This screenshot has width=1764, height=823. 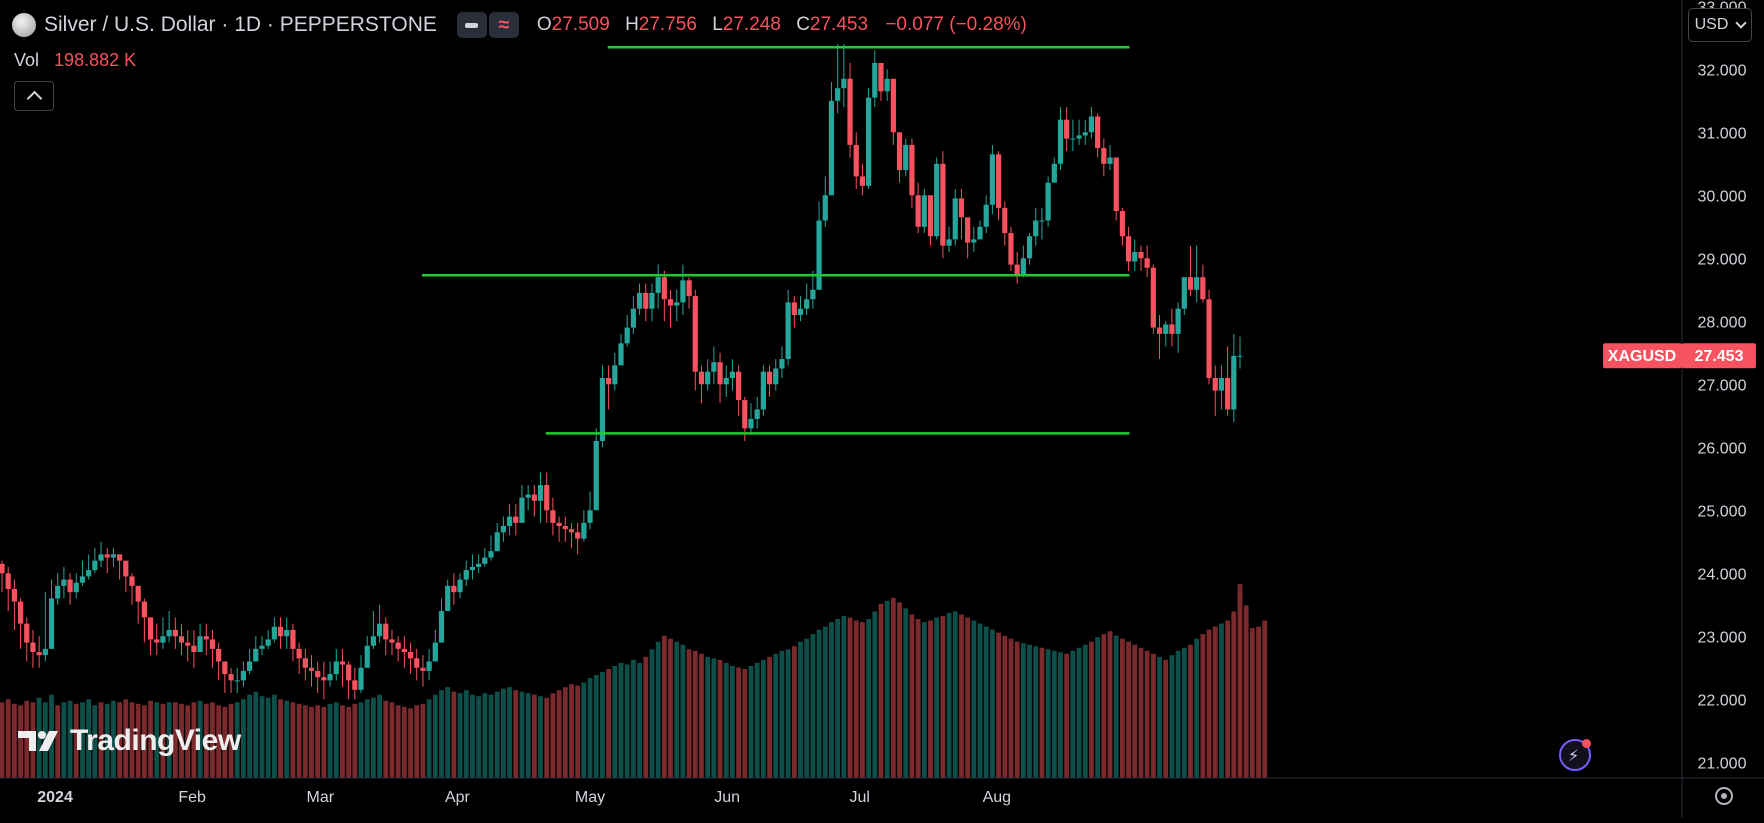 I want to click on currency-label: USD, so click(x=1711, y=24).